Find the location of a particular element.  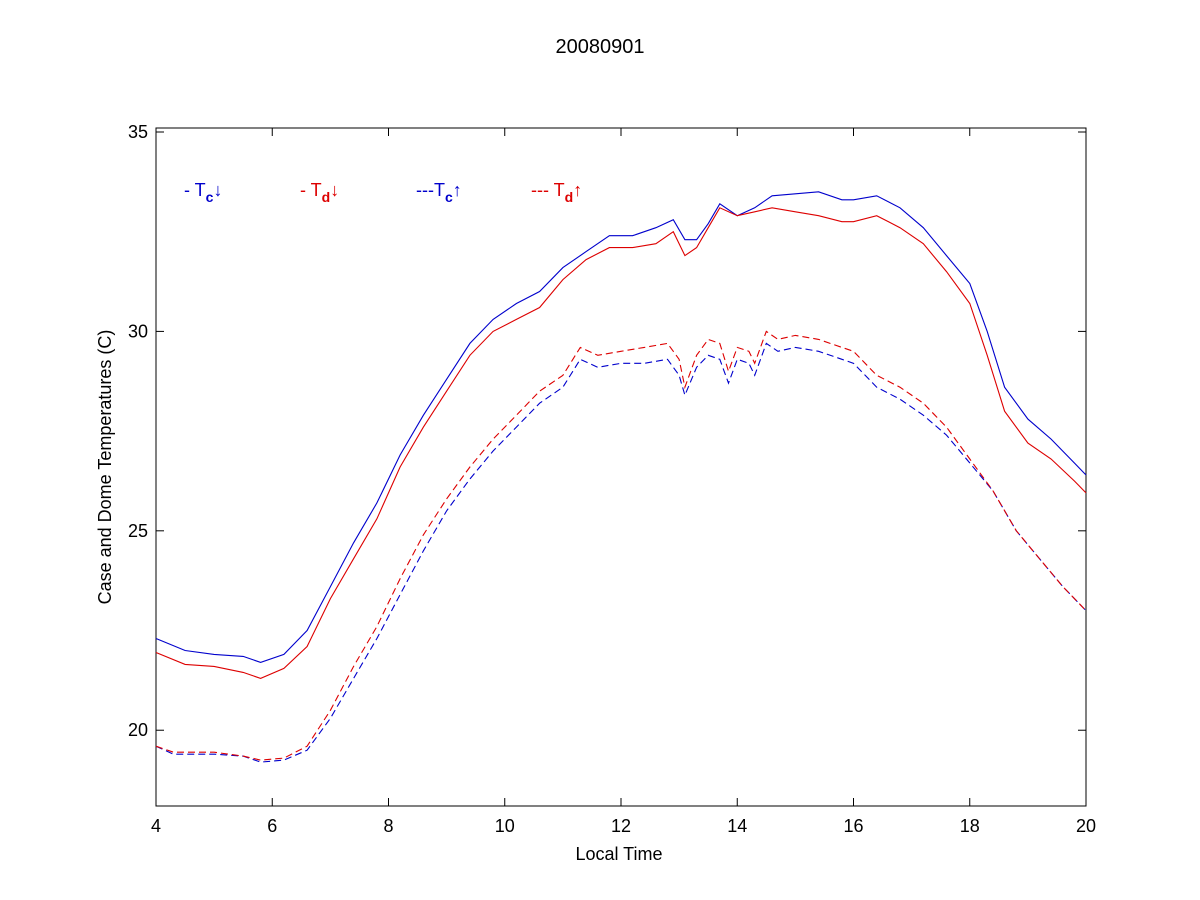

legend: - Tc↓ - Td↓ ---Tc↑ --- Td↑ is located at coordinates (383, 192).